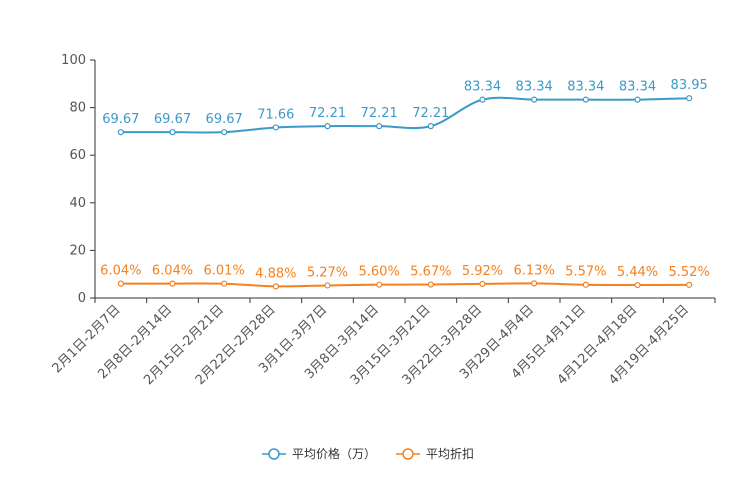  What do you see at coordinates (275, 114) in the screenshot?
I see `series-0-data-label: 71.66` at bounding box center [275, 114].